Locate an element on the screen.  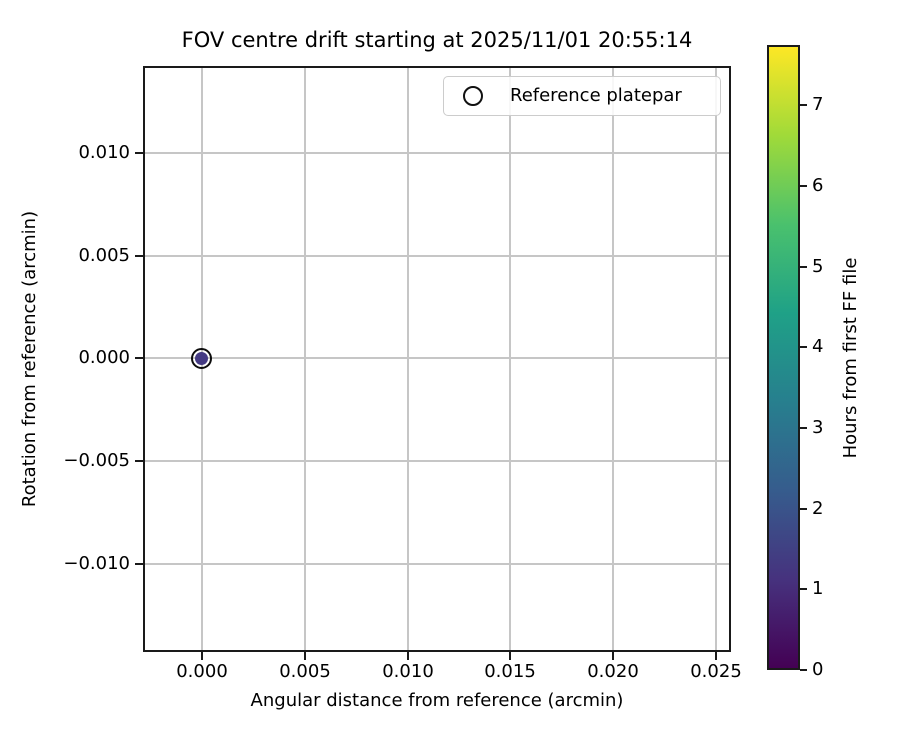
x-axis-label: Angular distance from reference (arcmin) is located at coordinates (437, 700).